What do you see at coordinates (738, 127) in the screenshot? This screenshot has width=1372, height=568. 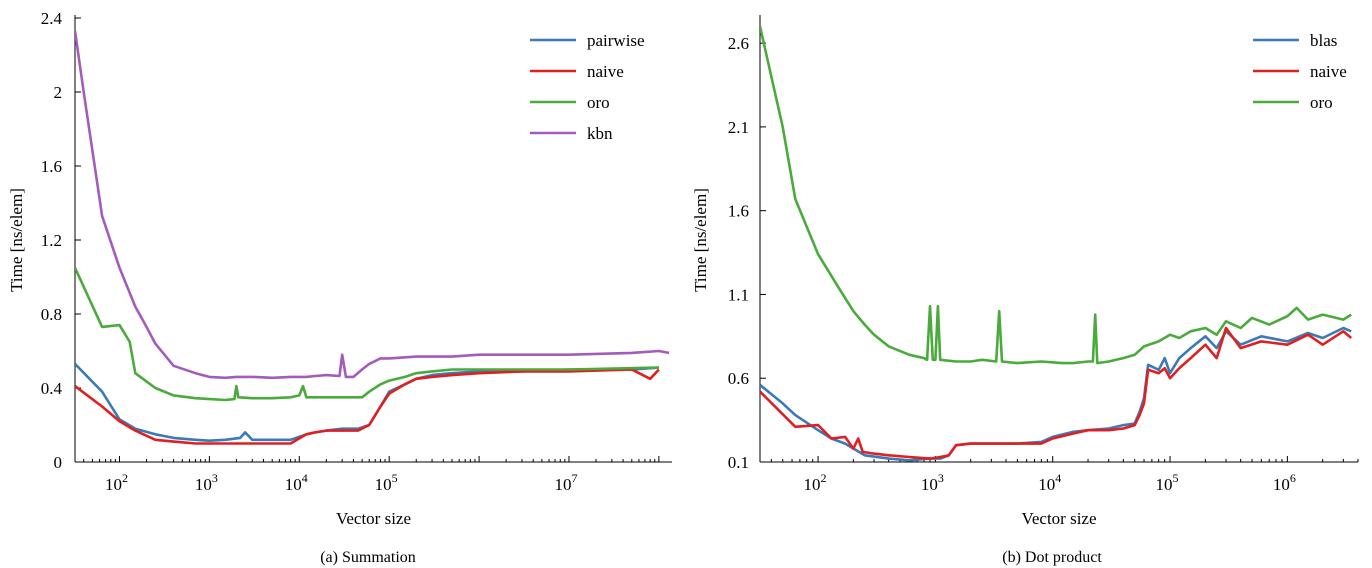 I see `y-tick-label: 2.1` at bounding box center [738, 127].